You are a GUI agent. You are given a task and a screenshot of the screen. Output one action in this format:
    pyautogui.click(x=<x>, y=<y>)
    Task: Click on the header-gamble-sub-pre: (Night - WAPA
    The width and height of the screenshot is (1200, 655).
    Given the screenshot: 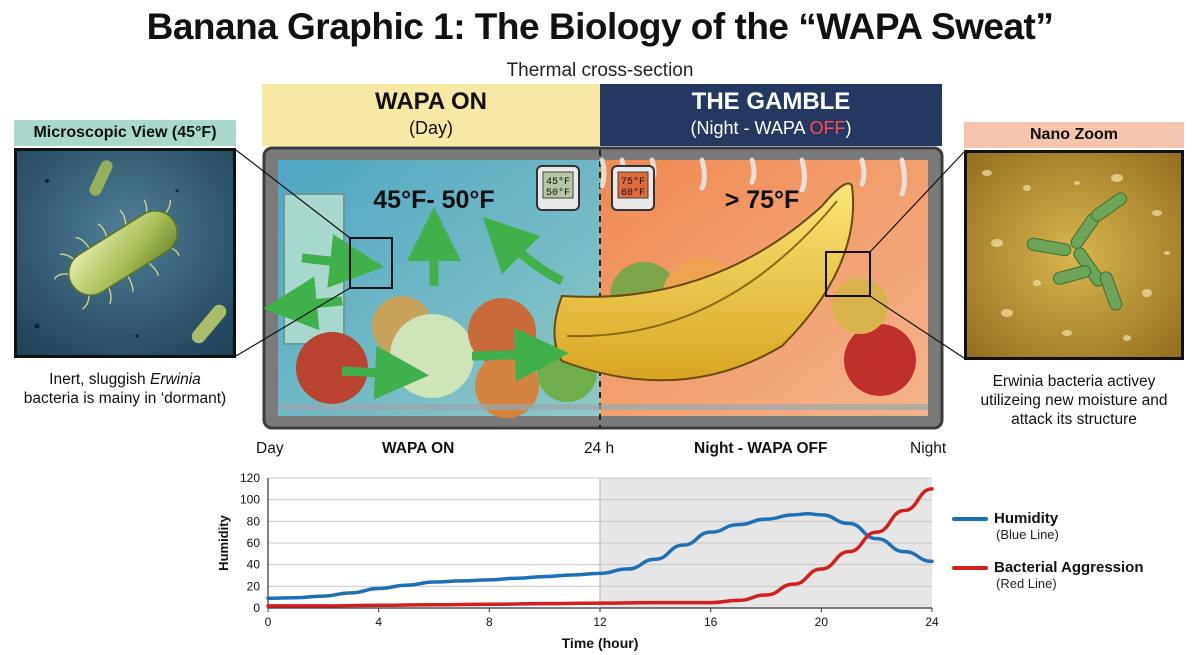 What is the action you would take?
    pyautogui.click(x=750, y=128)
    